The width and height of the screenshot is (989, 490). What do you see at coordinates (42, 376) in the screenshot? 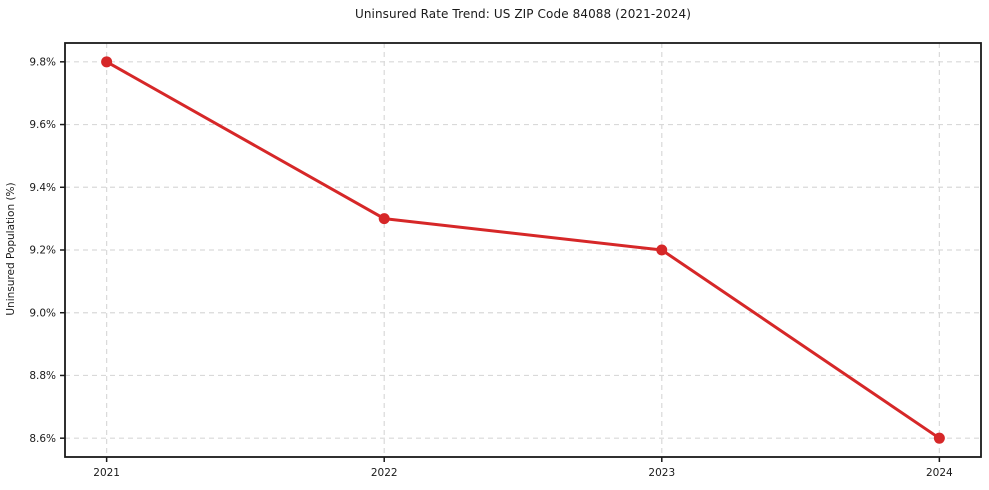
I see `y-tick-label: 8.8%` at bounding box center [42, 376].